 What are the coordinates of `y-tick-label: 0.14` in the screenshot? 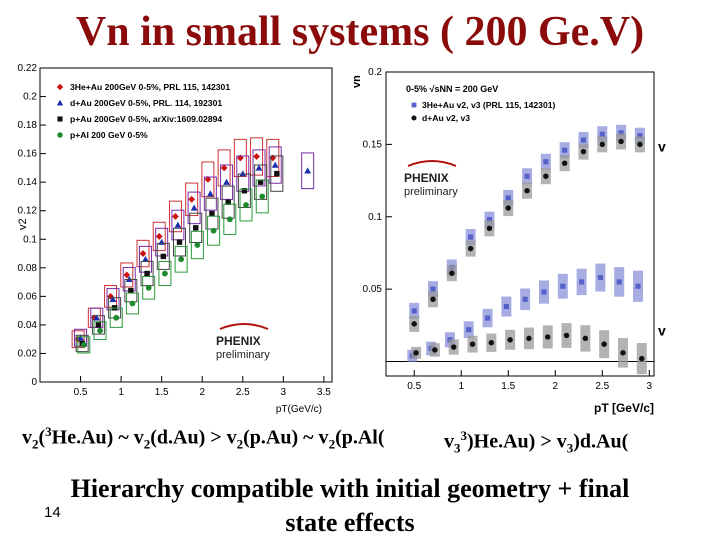 It's located at (28, 182).